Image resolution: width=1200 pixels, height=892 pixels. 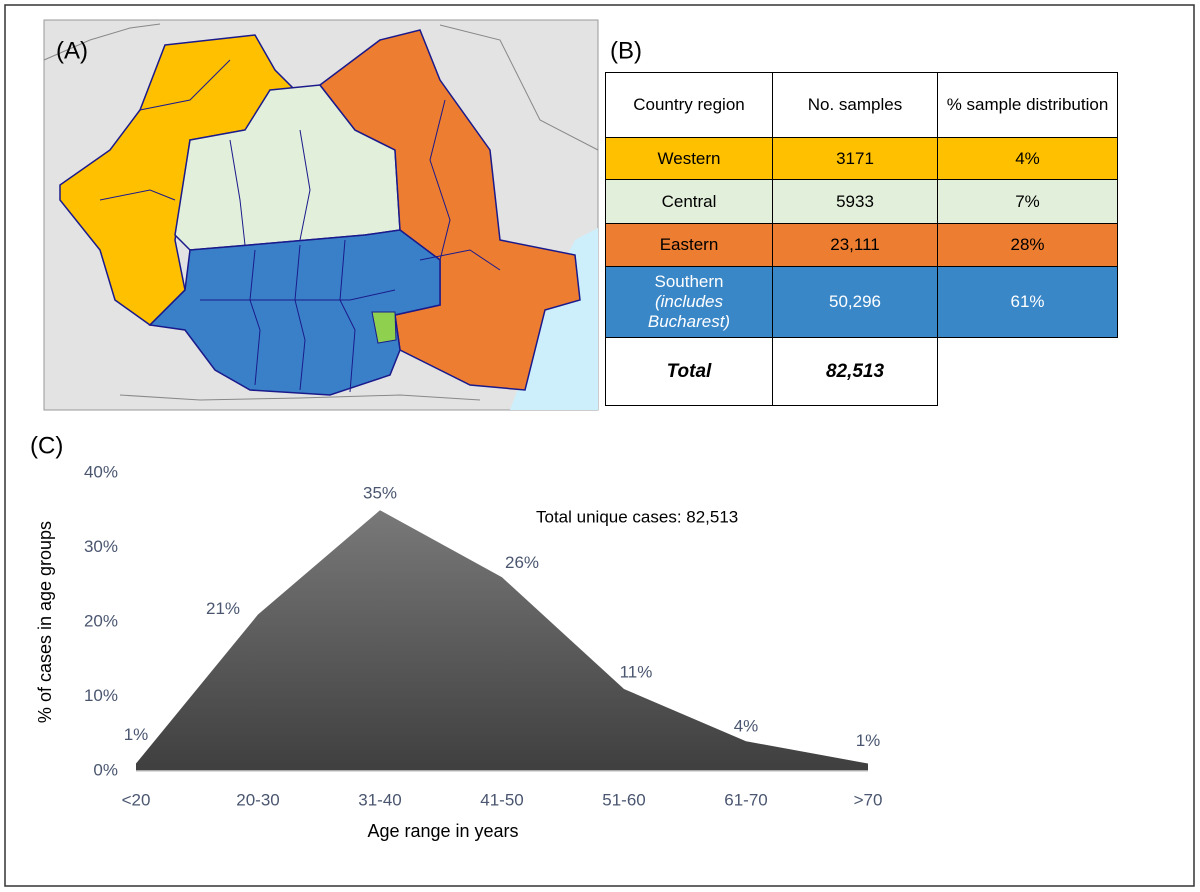 What do you see at coordinates (623, 799) in the screenshot?
I see `x-tick-label: 51-60` at bounding box center [623, 799].